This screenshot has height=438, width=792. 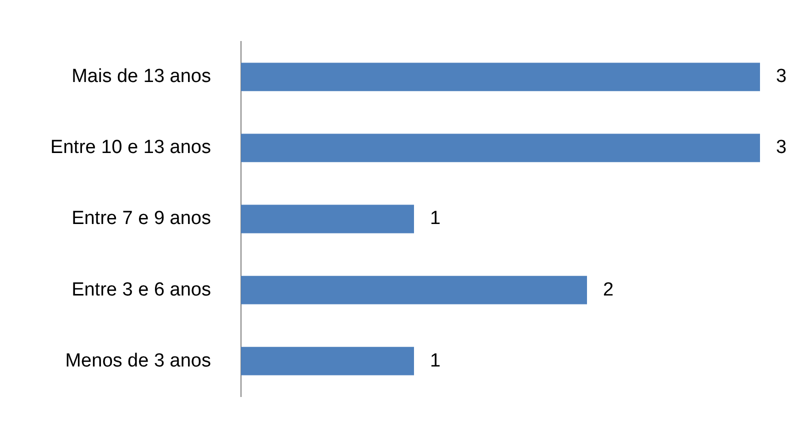 I want to click on y-tick-label: Mais de 13 anos, so click(x=141, y=77).